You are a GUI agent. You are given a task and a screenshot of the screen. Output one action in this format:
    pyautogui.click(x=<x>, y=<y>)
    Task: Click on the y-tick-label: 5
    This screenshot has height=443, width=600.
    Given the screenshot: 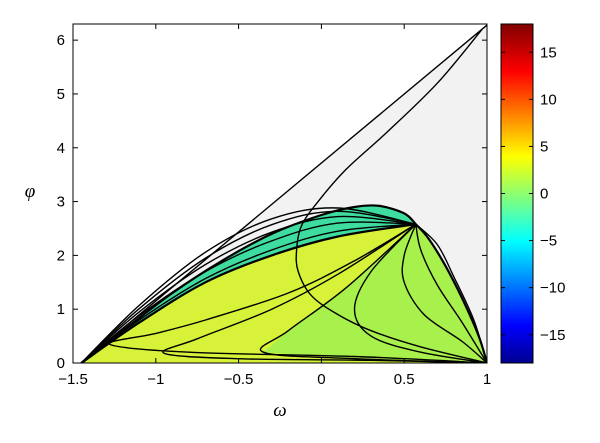 What is the action you would take?
    pyautogui.click(x=61, y=94)
    